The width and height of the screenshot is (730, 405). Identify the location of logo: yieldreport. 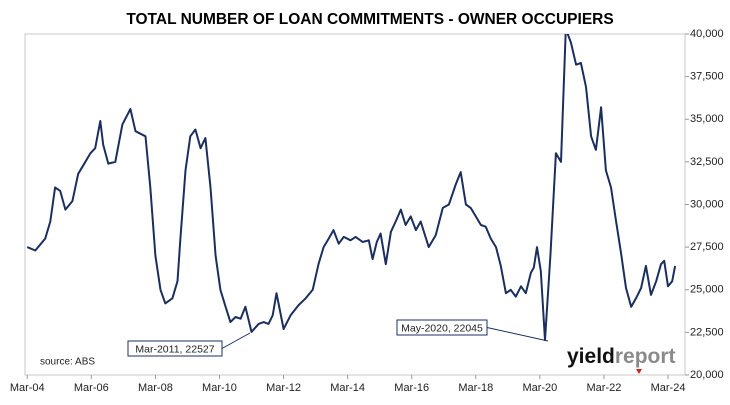
(621, 356).